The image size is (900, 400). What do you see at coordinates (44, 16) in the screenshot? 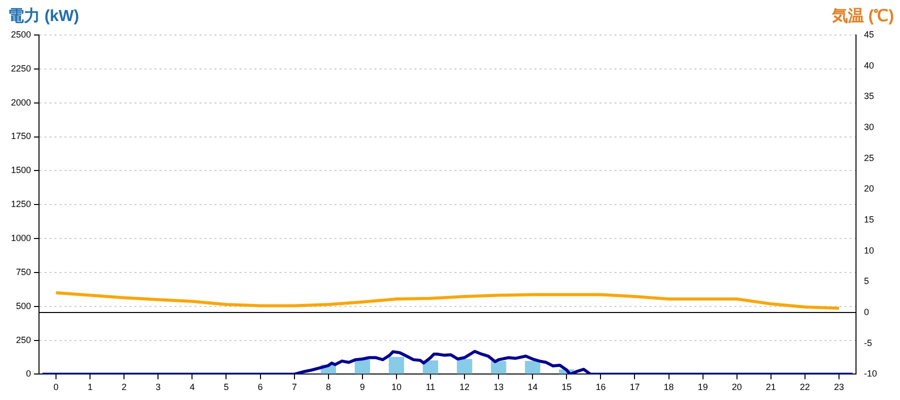
I see `y-axis-title: 電力 (kW)` at bounding box center [44, 16].